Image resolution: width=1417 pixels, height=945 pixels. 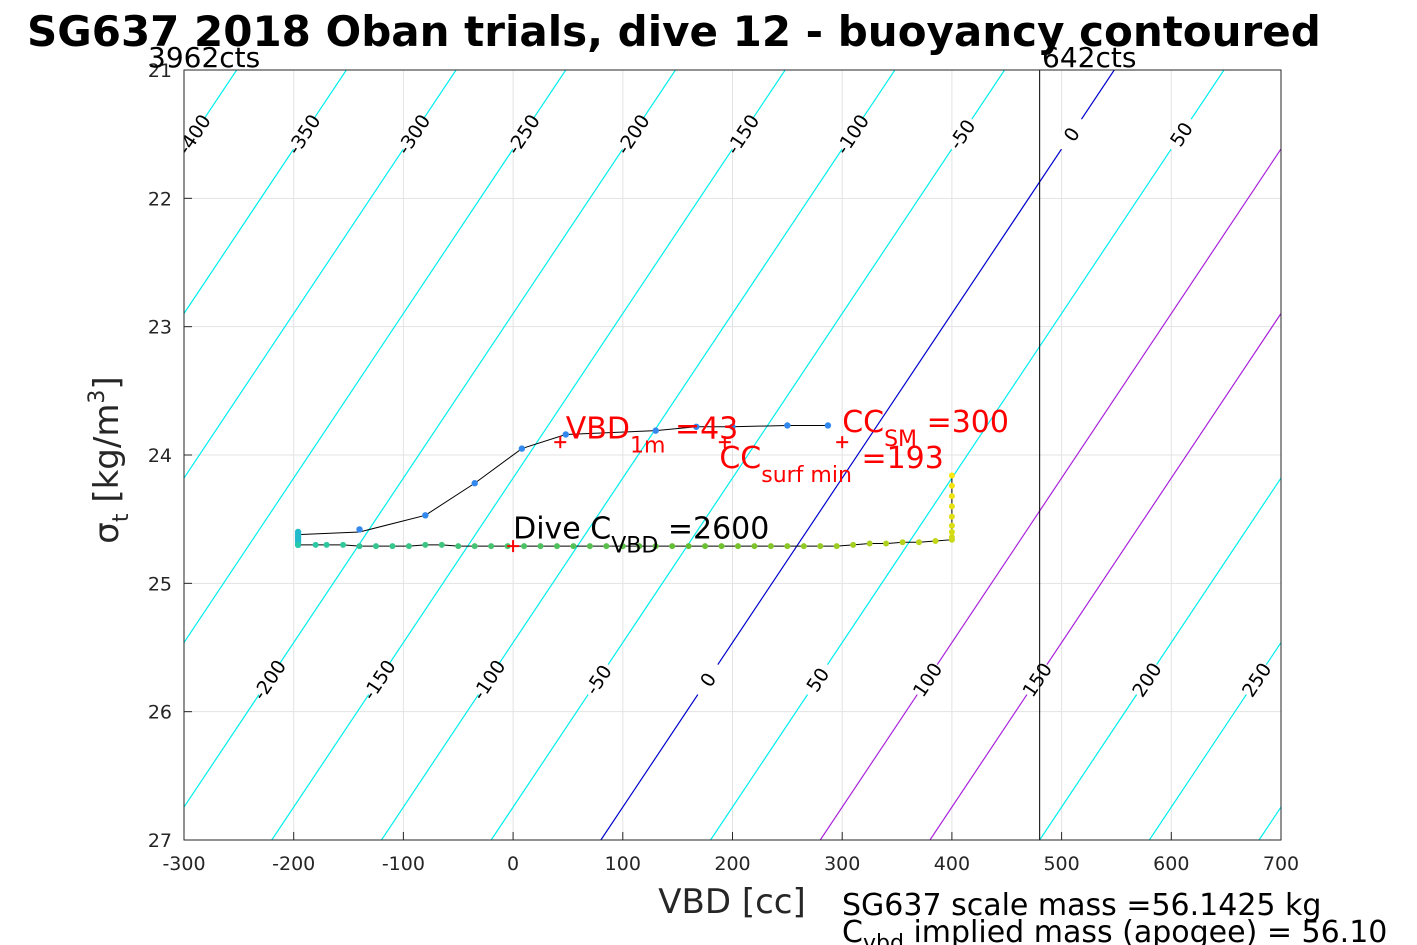 I want to click on x-tick-label: 400, so click(x=952, y=864).